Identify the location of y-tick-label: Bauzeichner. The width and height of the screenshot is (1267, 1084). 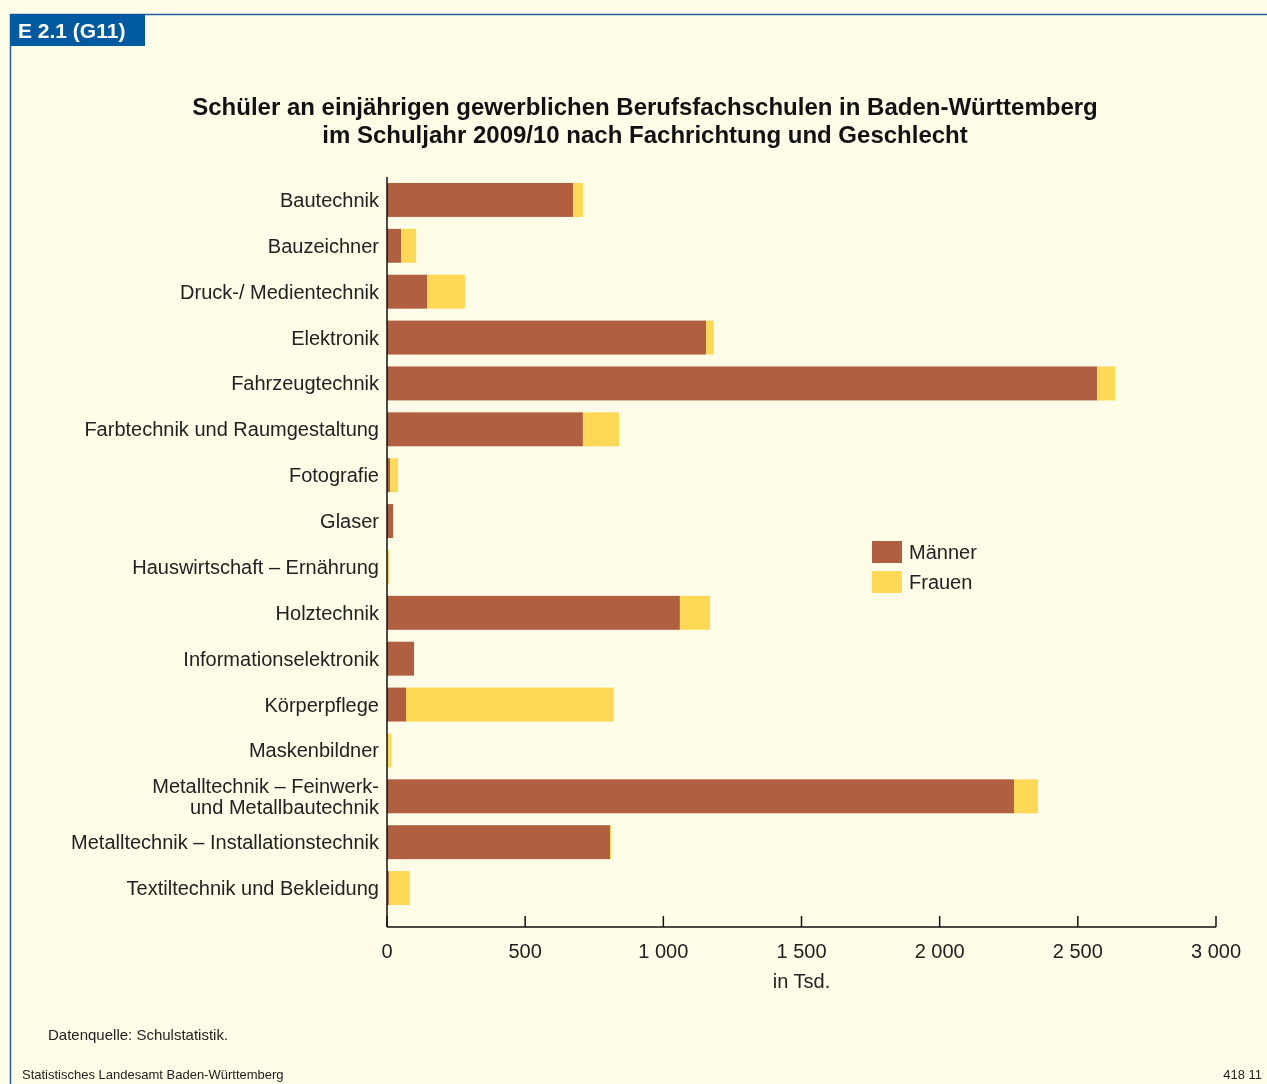
(323, 245).